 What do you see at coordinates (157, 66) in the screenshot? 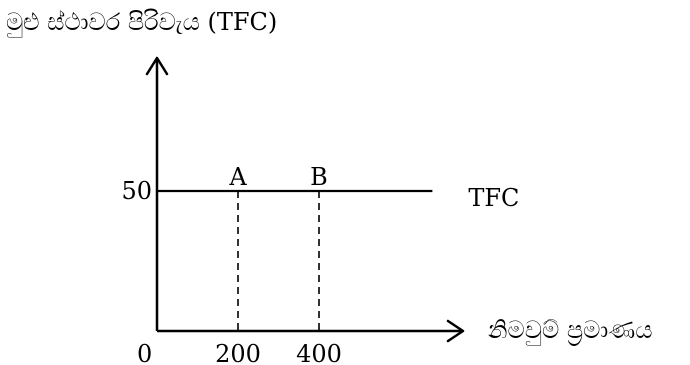
I see `y-axis-arrow` at bounding box center [157, 66].